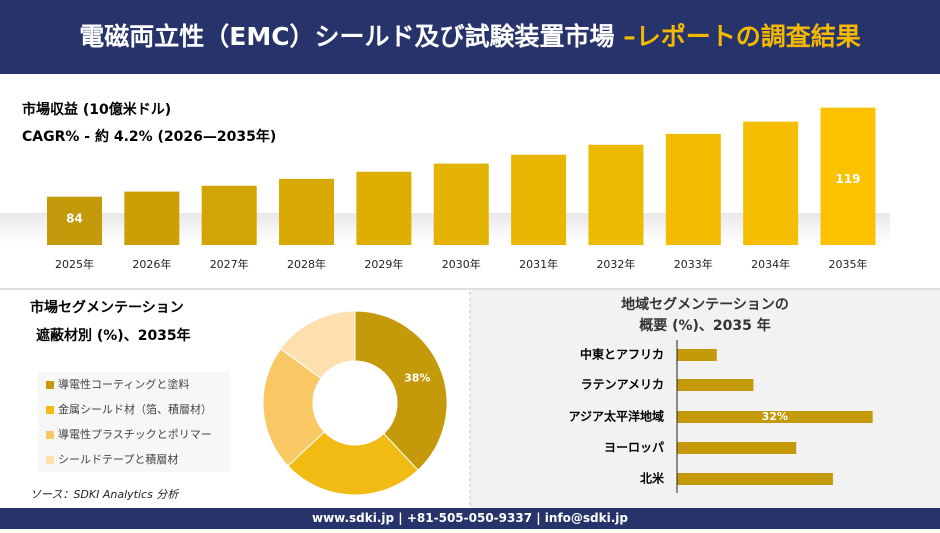 This screenshot has height=533, width=940. I want to click on y-tick-label: 中東とアフリカ, so click(622, 354).